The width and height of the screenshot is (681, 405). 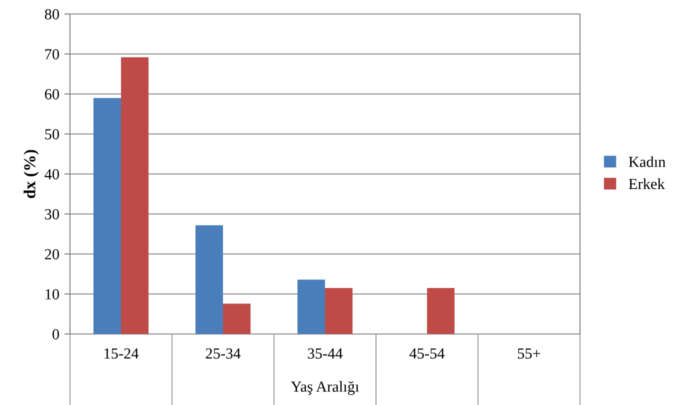 I want to click on y-axis-title: dx (%), so click(x=31, y=174).